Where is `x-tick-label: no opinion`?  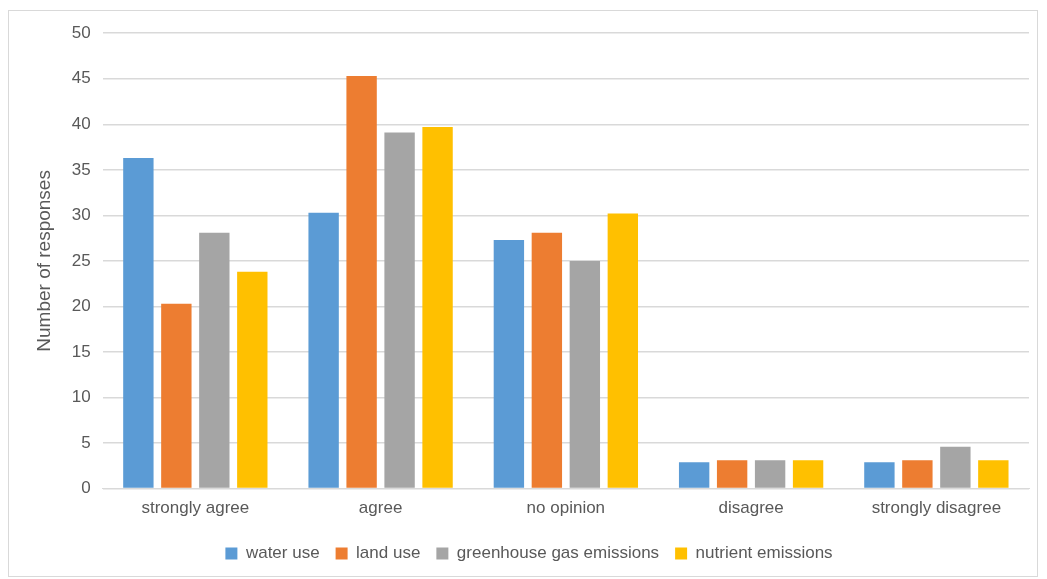
x-tick-label: no opinion is located at coordinates (566, 508).